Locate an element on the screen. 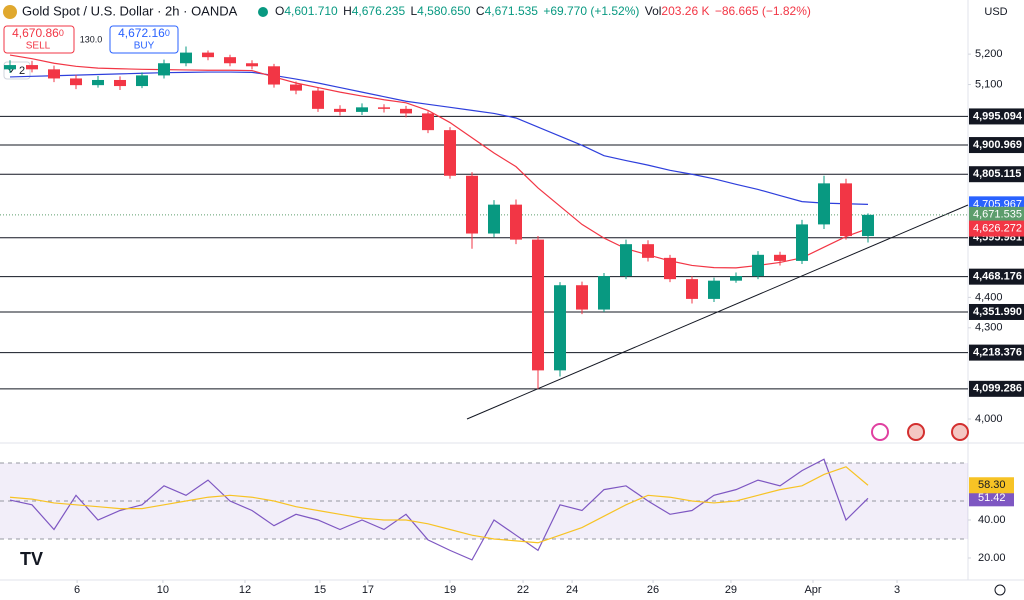  sell-price-digit: 0 is located at coordinates (61, 33).